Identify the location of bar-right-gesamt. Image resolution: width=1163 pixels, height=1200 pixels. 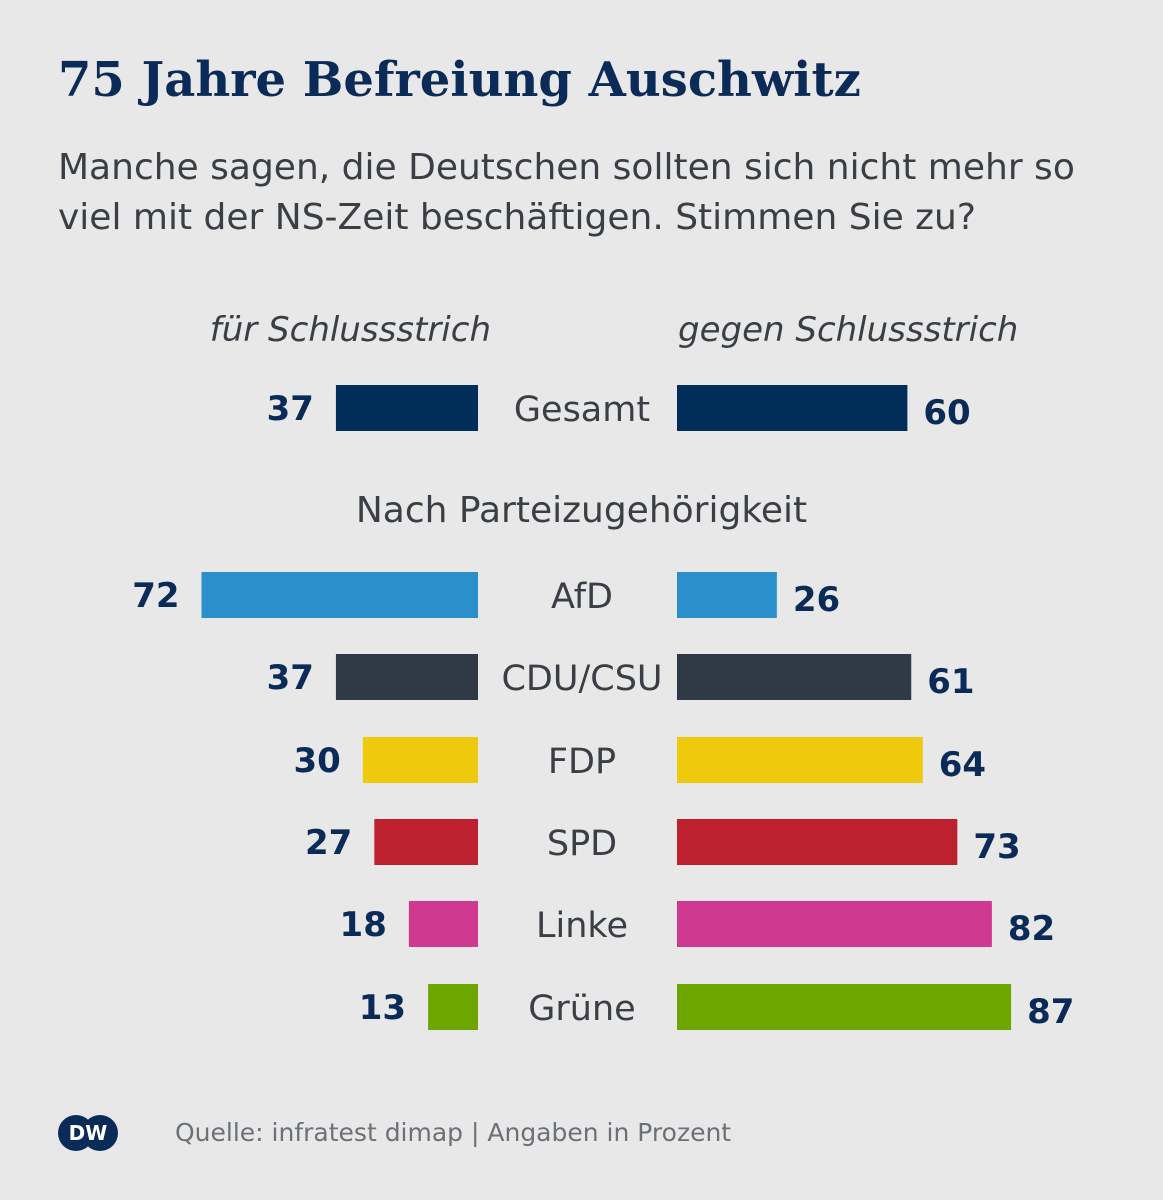
(792, 408).